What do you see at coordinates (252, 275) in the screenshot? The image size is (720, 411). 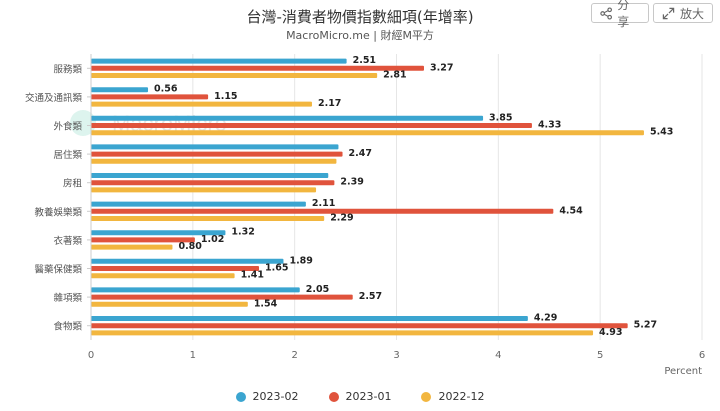 I see `data-label: 1.41` at bounding box center [252, 275].